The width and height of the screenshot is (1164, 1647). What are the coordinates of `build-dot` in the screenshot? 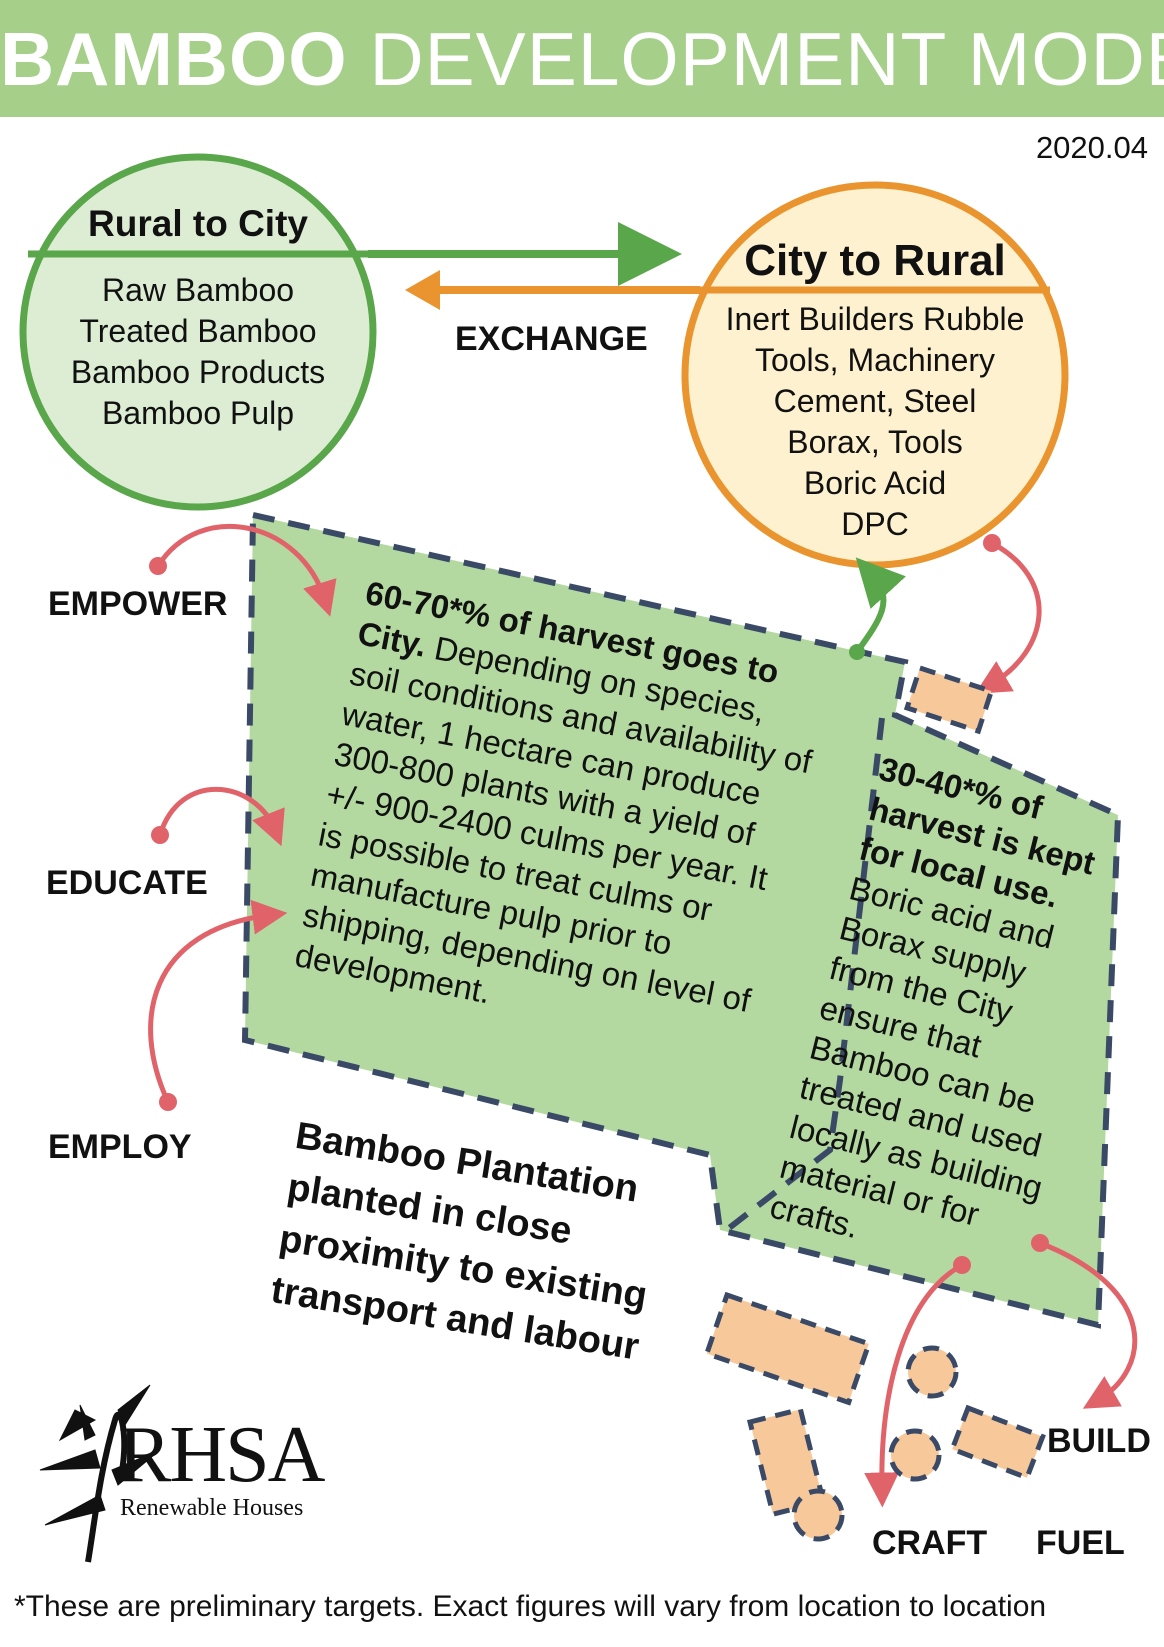 It's located at (1040, 1243).